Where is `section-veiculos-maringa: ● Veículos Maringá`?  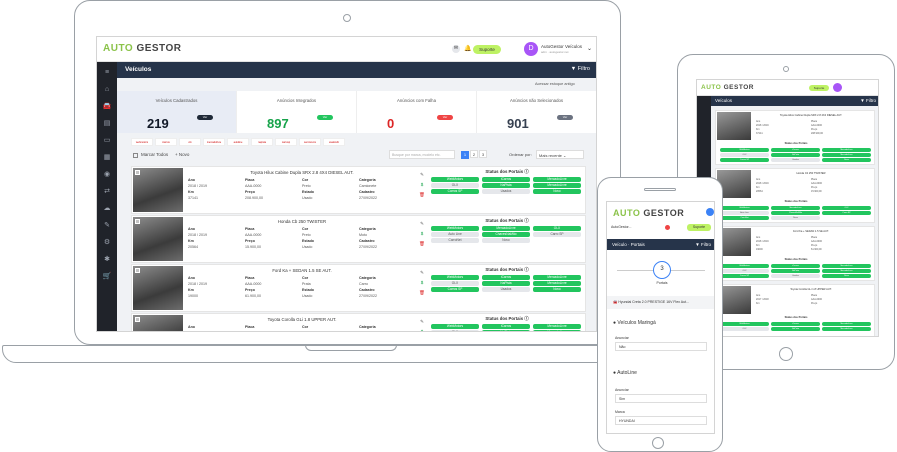
section-veiculos-maringa: ● Veículos Maringá is located at coordinates (634, 323).